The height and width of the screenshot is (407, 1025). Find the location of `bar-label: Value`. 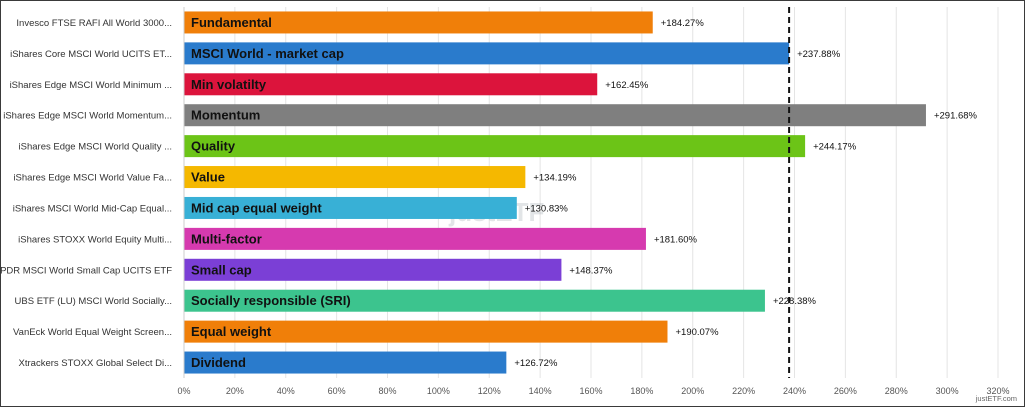

bar-label: Value is located at coordinates (208, 177).